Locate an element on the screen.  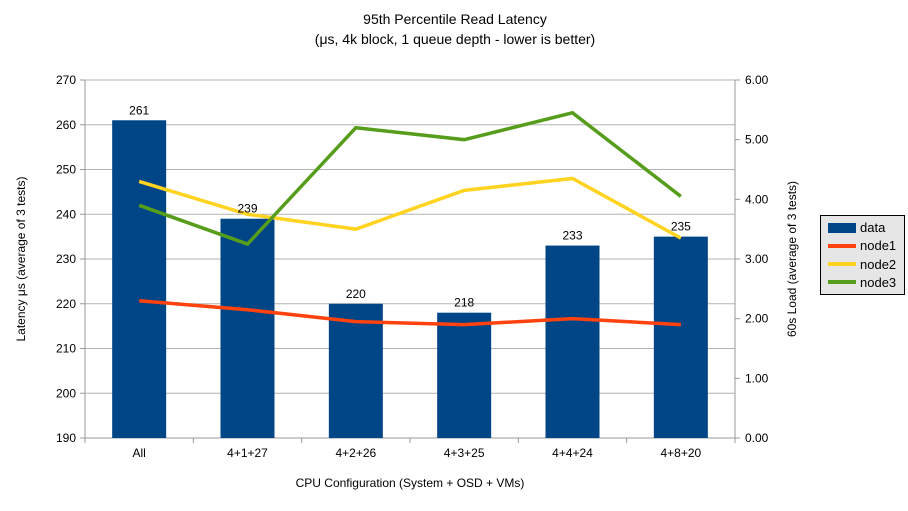
right-tick-label-4: 4.00 is located at coordinates (757, 199).